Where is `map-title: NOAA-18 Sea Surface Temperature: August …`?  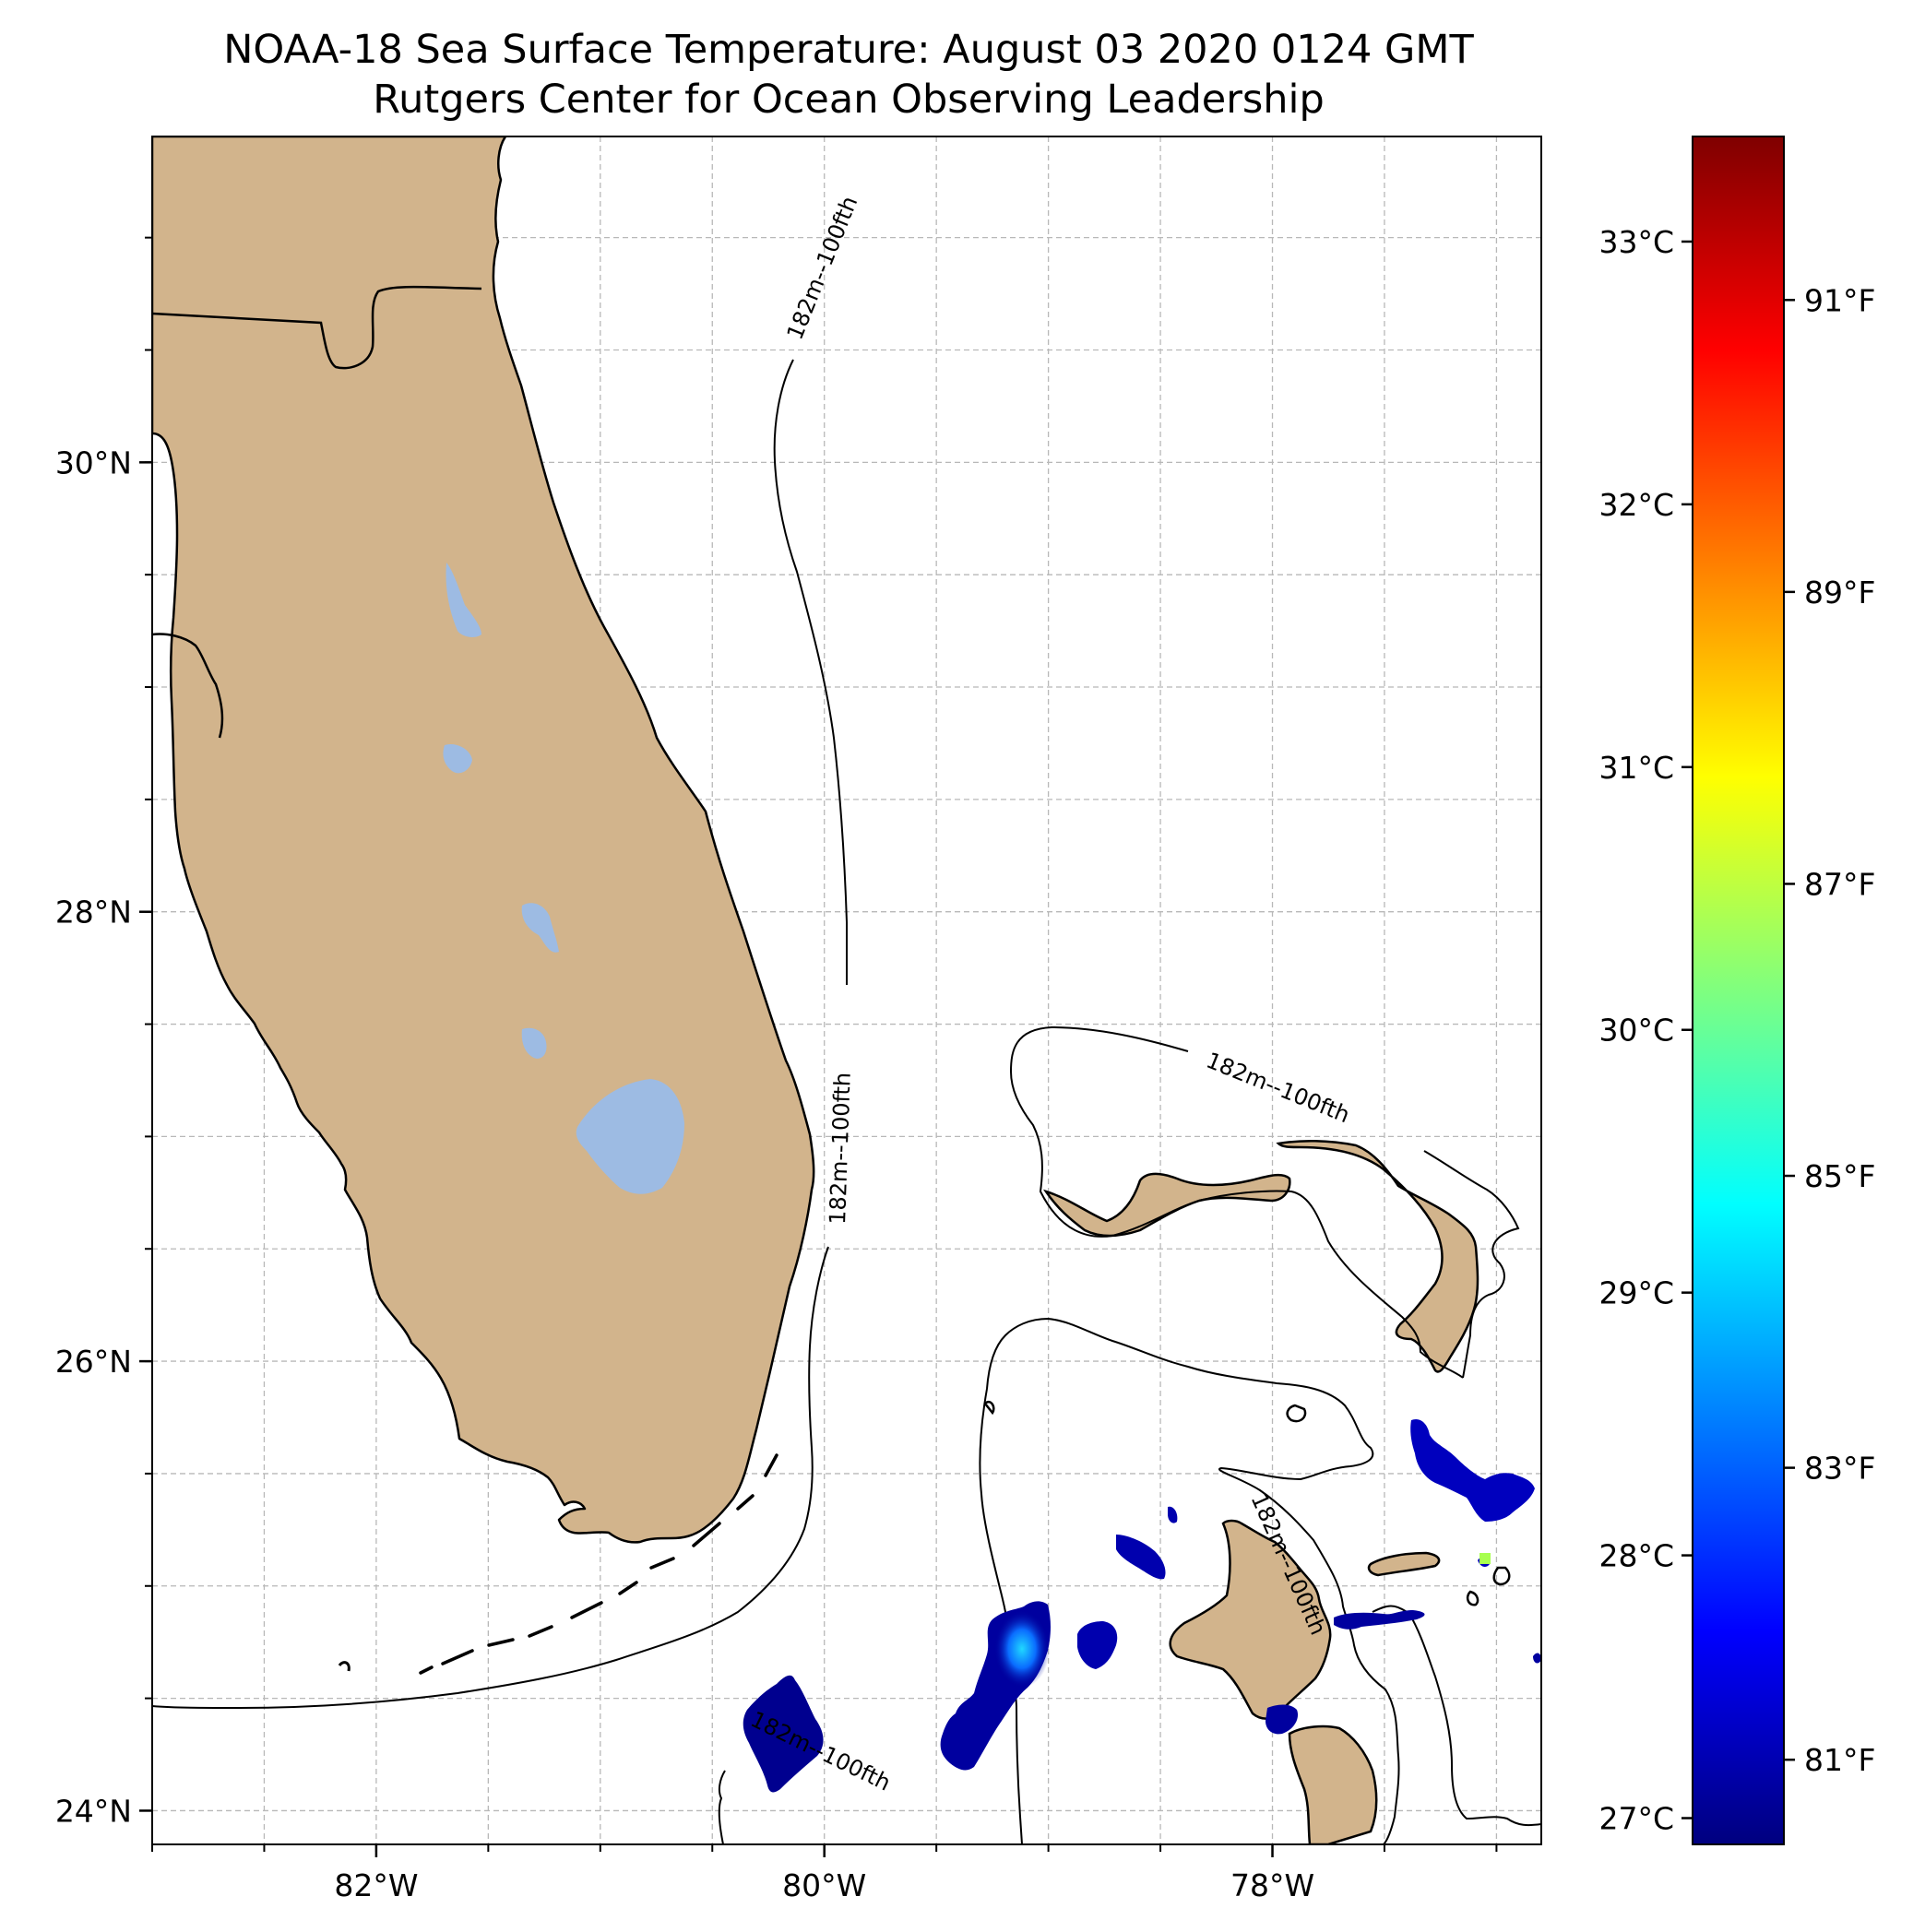
map-title: NOAA-18 Sea Surface Temperature: August … is located at coordinates (848, 50).